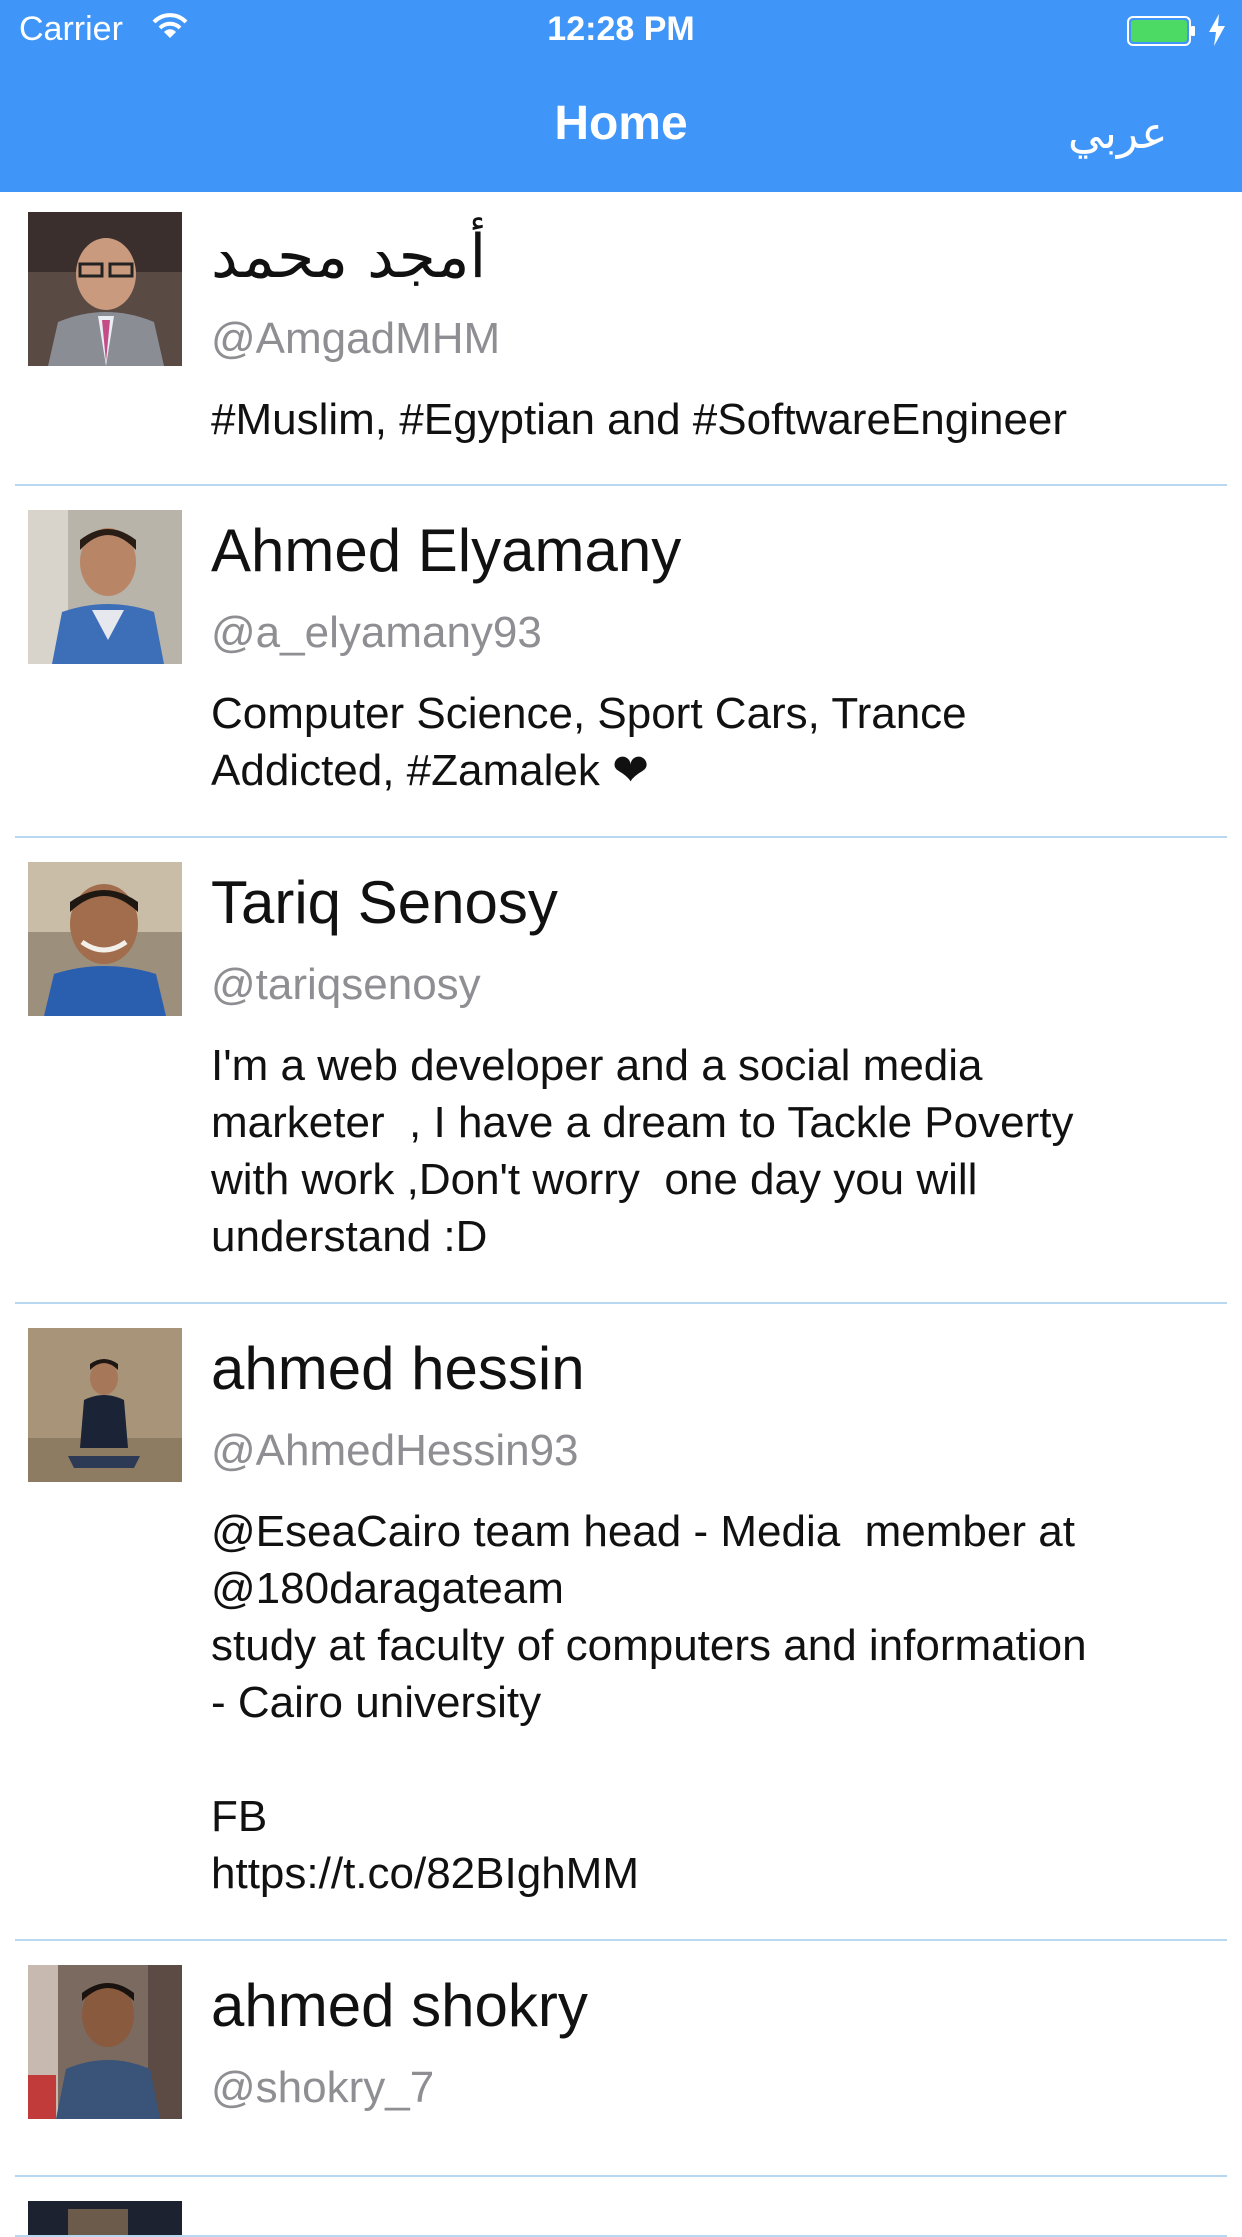 The height and width of the screenshot is (2237, 1242). I want to click on user-bio: #Muslim, #Egyptian and #SoftwareEngineer, so click(639, 419).